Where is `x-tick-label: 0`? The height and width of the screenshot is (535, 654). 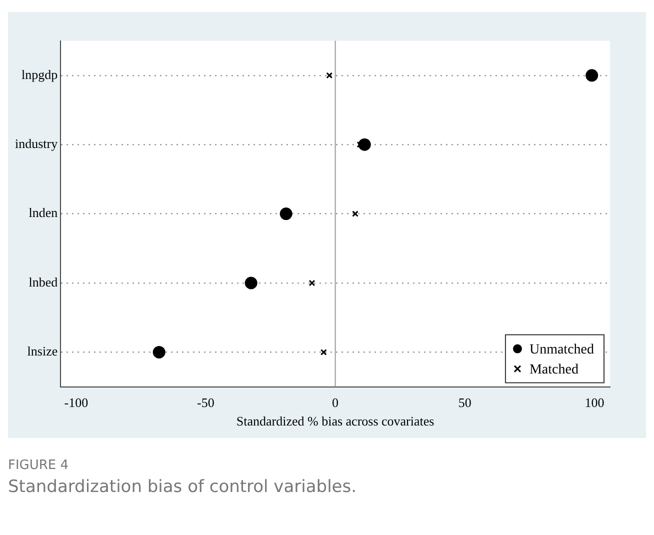
x-tick-label: 0 is located at coordinates (335, 402).